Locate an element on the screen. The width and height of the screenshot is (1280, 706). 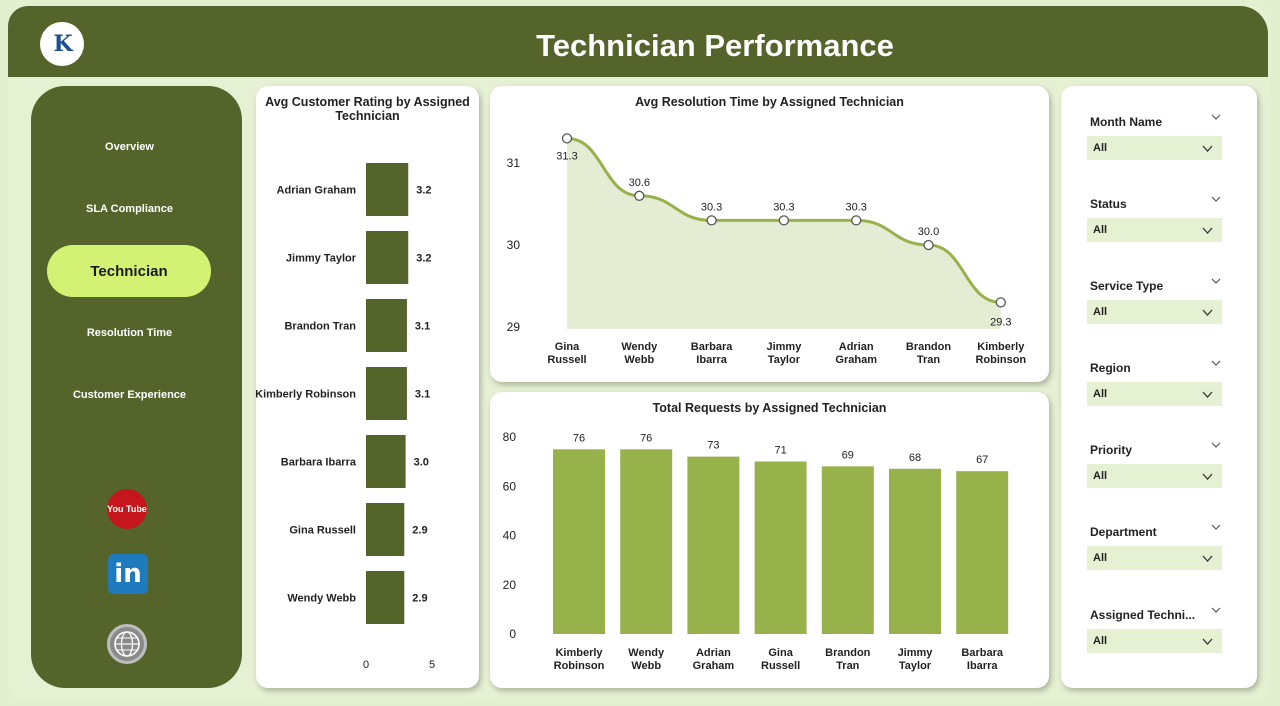
bar-category-label: Jimmy Taylor is located at coordinates (321, 259).